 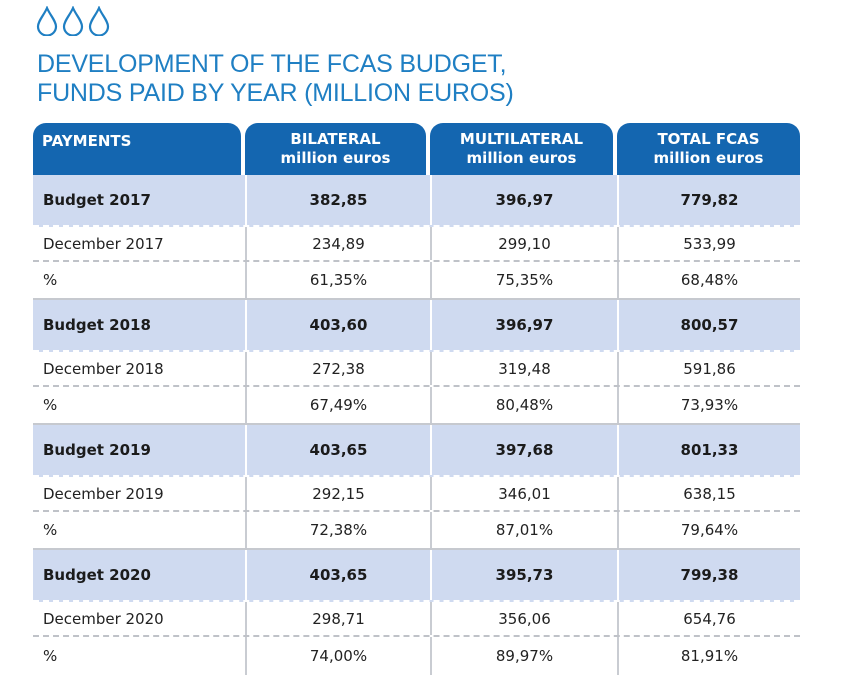 I want to click on total-cell: 68,48%, so click(x=708, y=280).